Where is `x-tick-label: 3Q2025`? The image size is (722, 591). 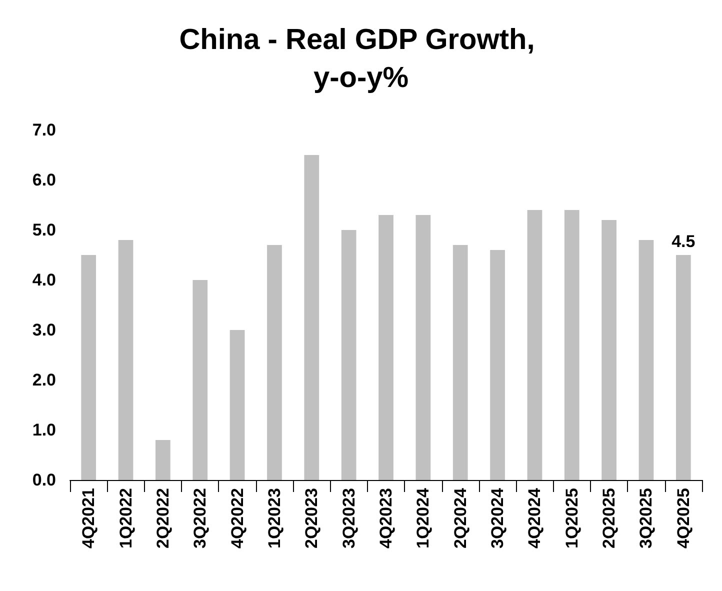
x-tick-label: 3Q2025 is located at coordinates (646, 518).